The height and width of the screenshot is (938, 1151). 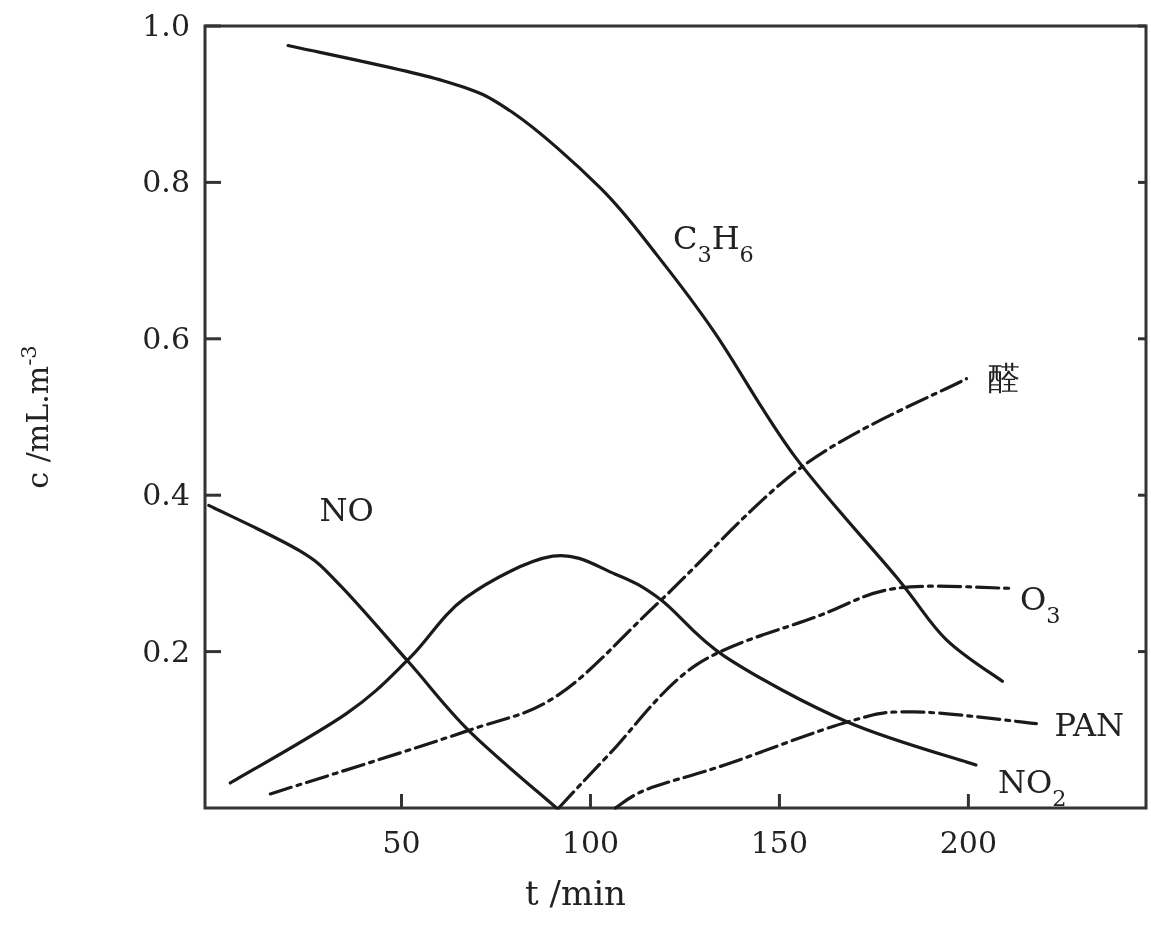 I want to click on series-label: C$_{3}$H$_{6}$, so click(x=713, y=243).